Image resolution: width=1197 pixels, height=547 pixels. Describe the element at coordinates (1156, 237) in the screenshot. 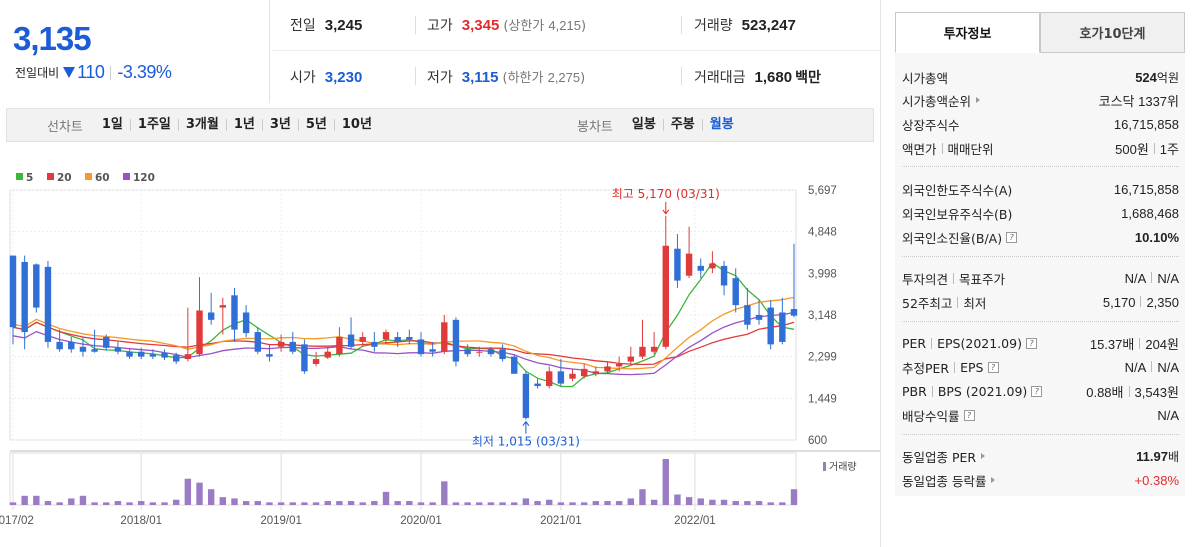

I see `foreign-ratio-number: 10.10%` at that location.